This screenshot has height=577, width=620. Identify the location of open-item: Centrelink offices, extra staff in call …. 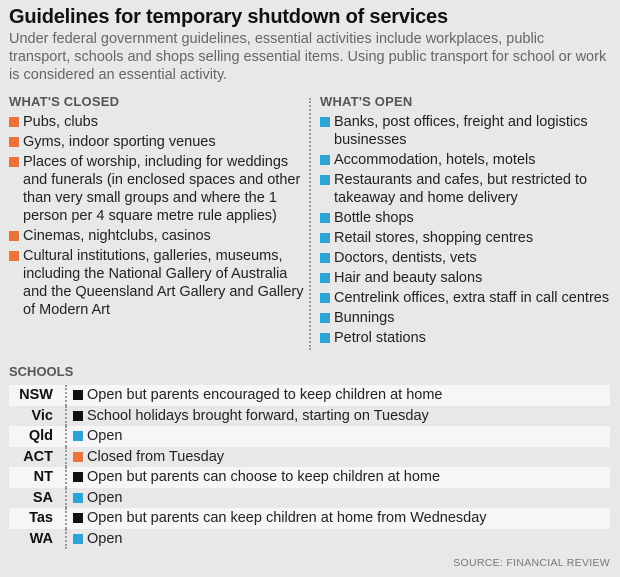
(466, 298).